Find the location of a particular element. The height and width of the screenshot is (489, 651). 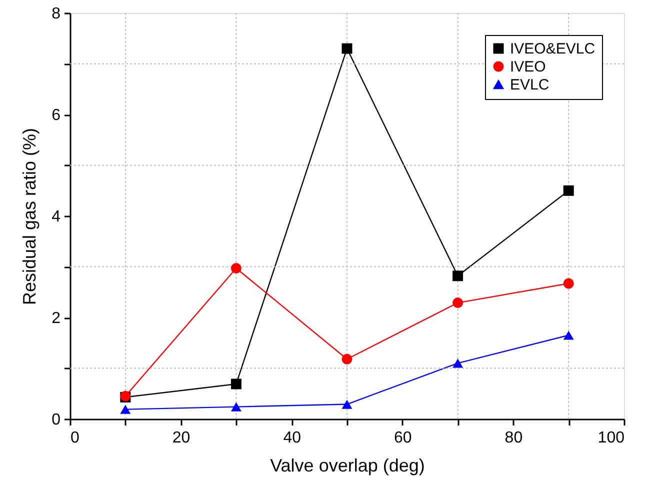

y-tick-label: 6 is located at coordinates (56, 115).